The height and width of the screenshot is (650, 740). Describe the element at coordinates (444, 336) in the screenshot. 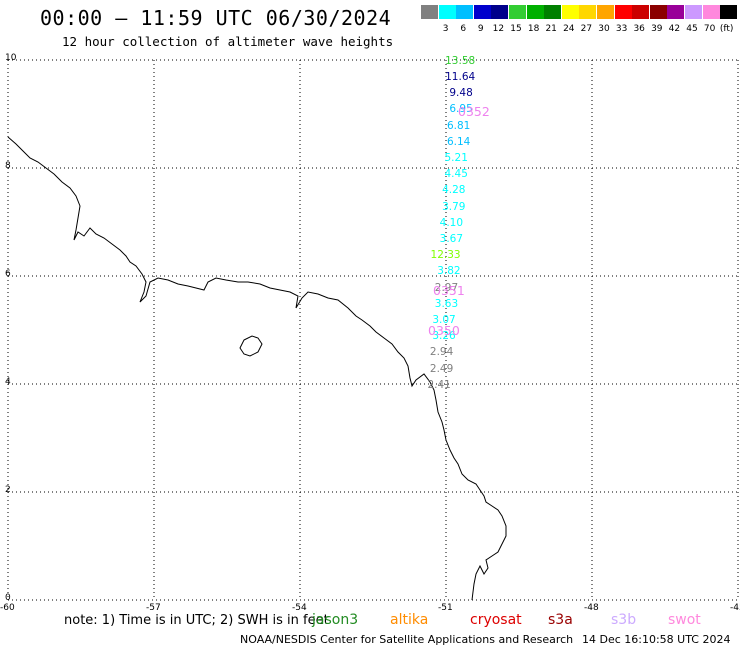

I see `wave-height-label: 3.26` at that location.